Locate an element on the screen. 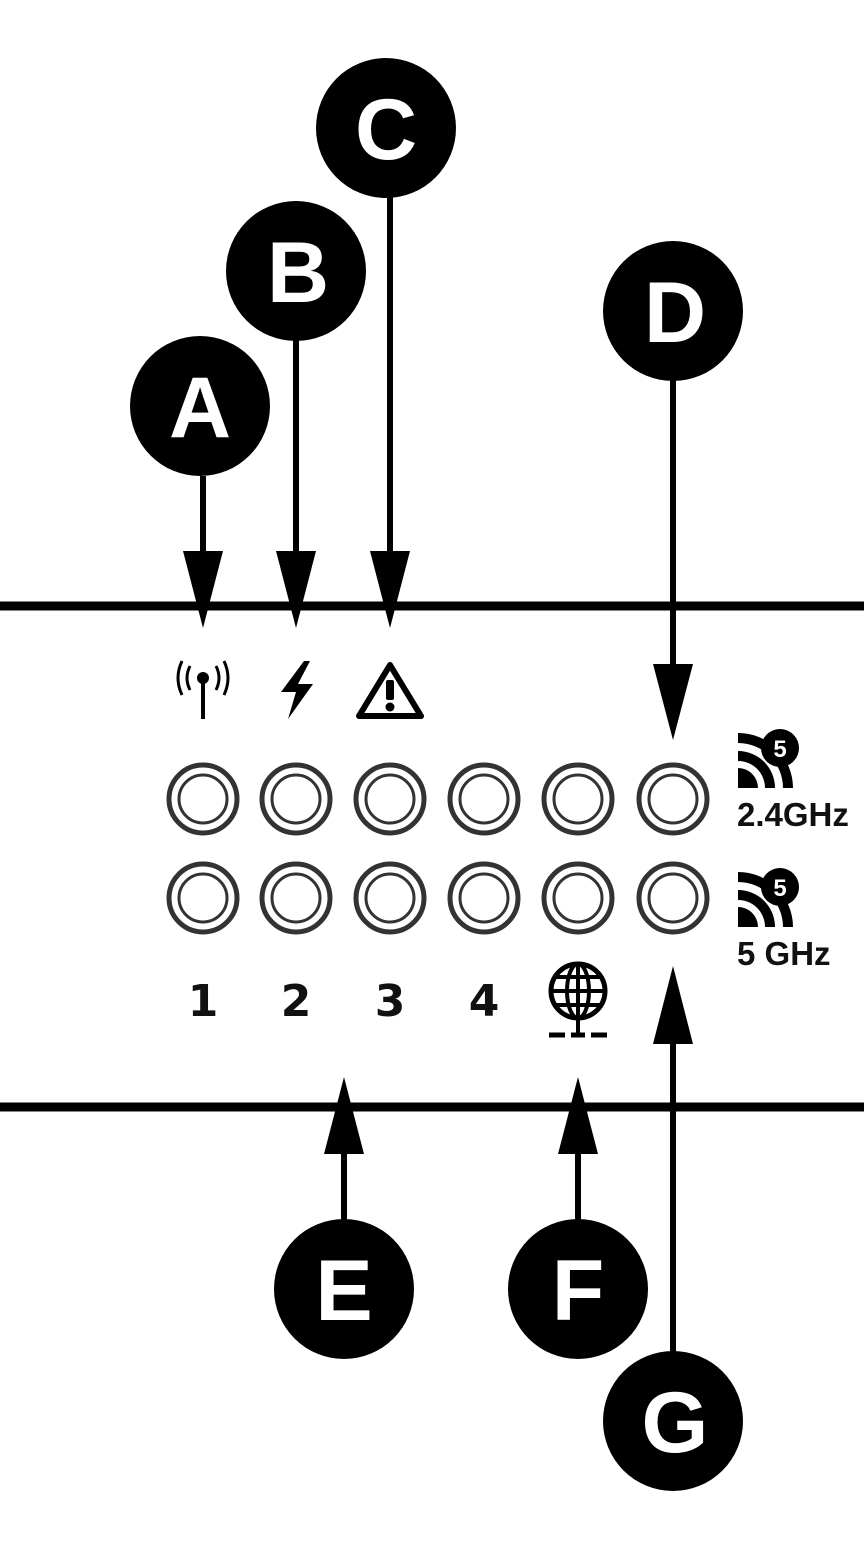  callout-b-label: B is located at coordinates (298, 273).